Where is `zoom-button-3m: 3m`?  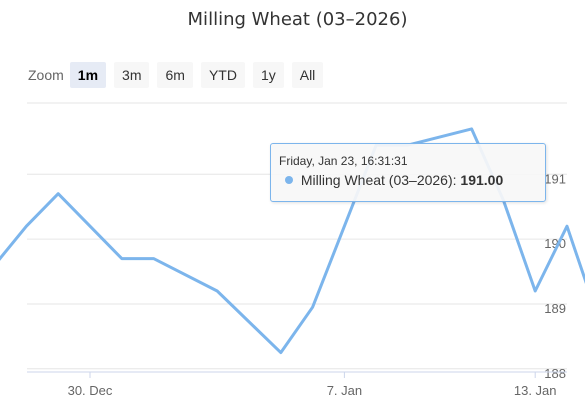
zoom-button-3m: 3m is located at coordinates (132, 75).